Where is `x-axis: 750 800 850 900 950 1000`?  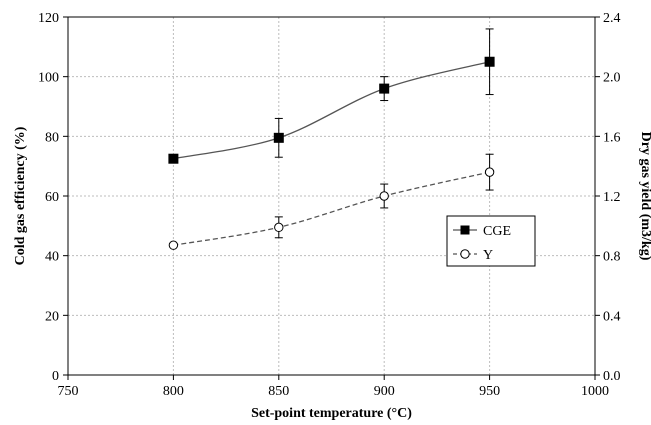
x-axis: 750 800 850 900 950 1000 is located at coordinates (333, 387).